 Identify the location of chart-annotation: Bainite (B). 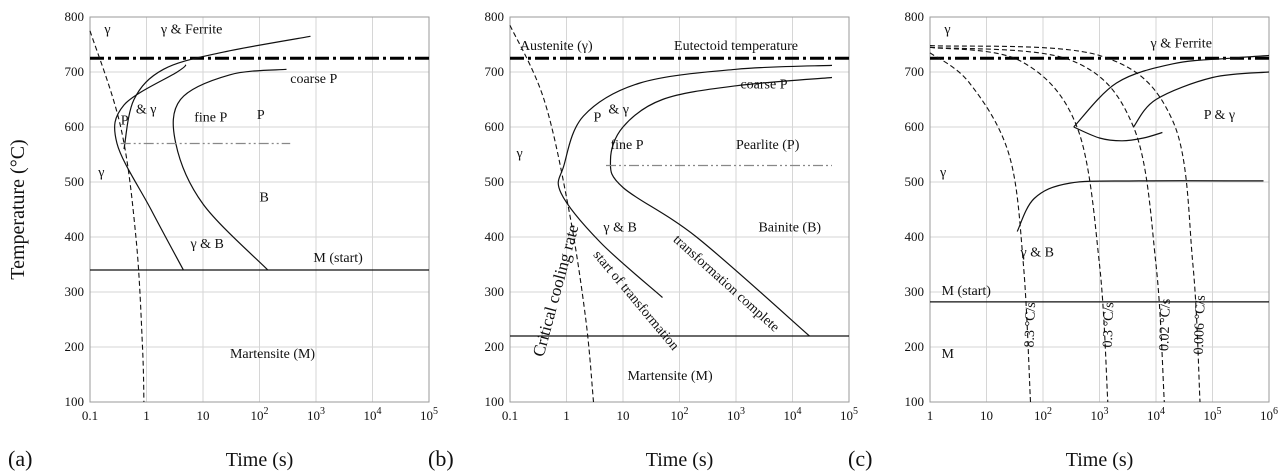
(789, 228).